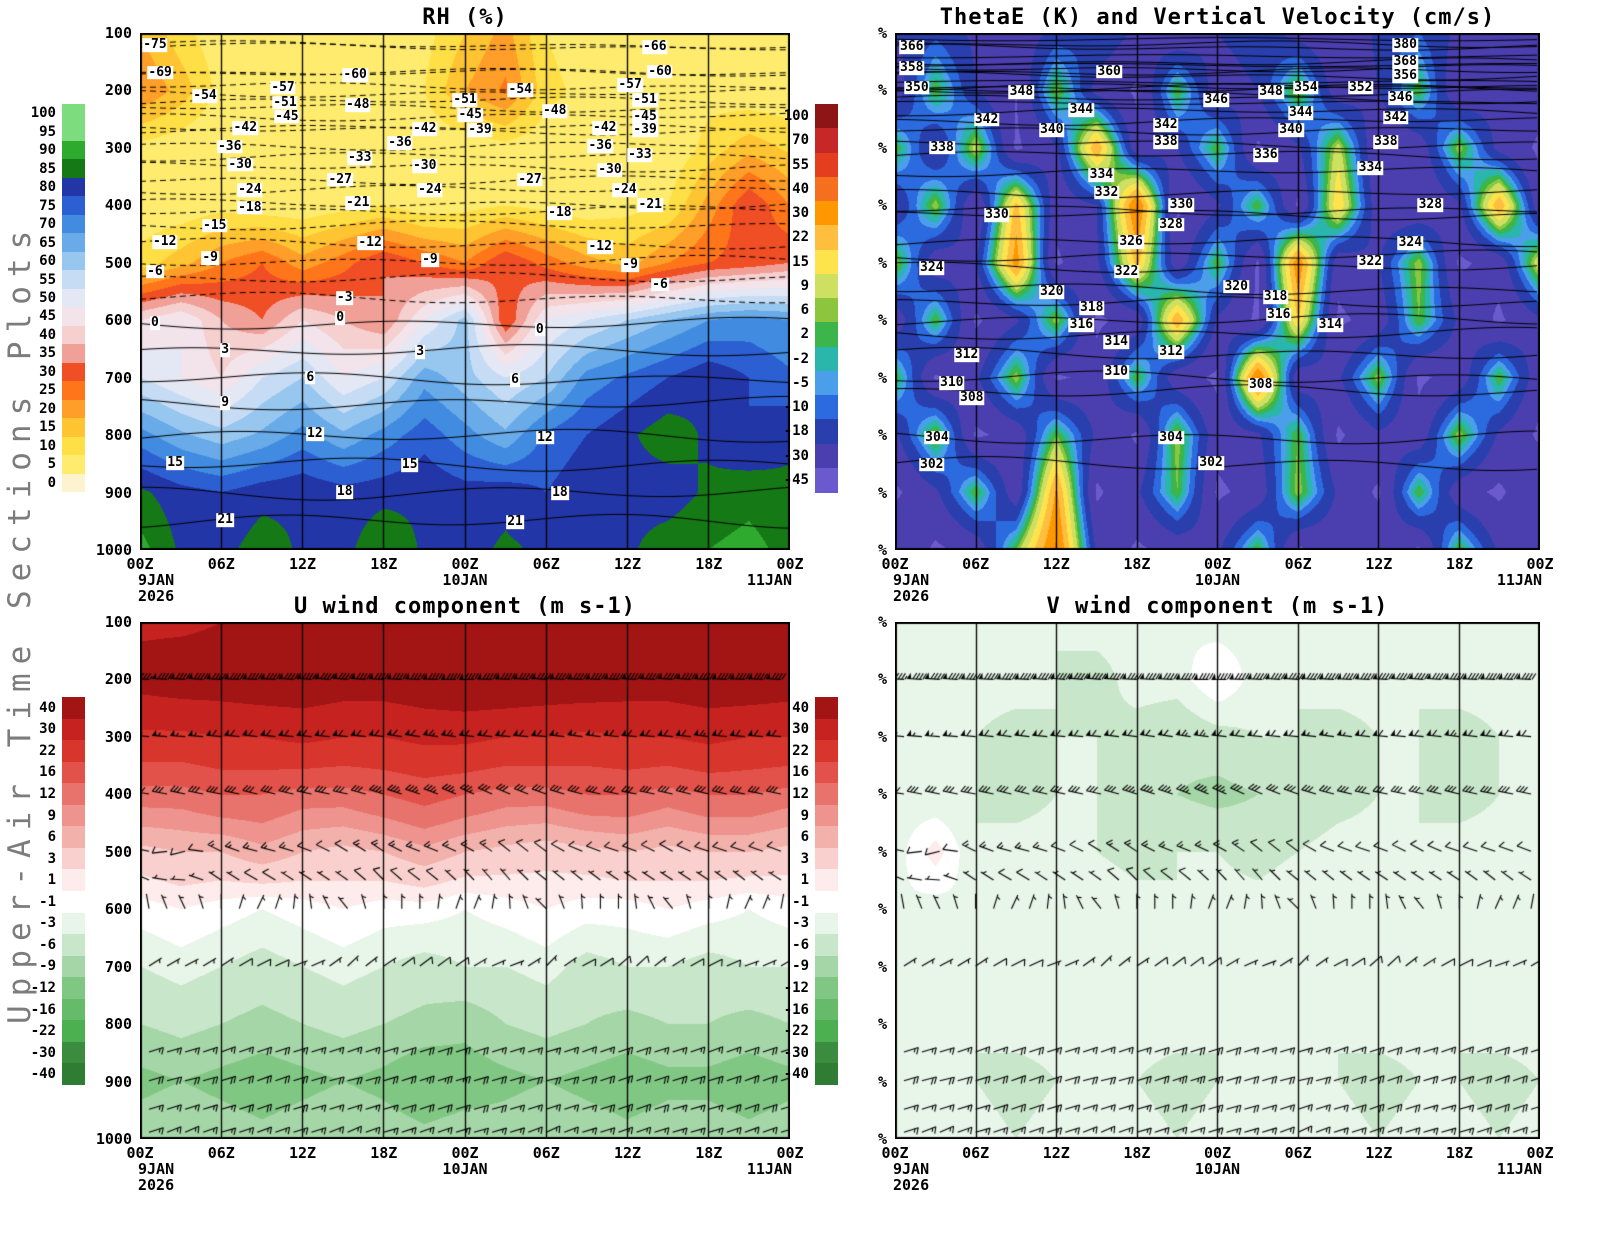 The height and width of the screenshot is (1236, 1600). Describe the element at coordinates (118, 679) in the screenshot. I see `y-tick-label: 200` at that location.